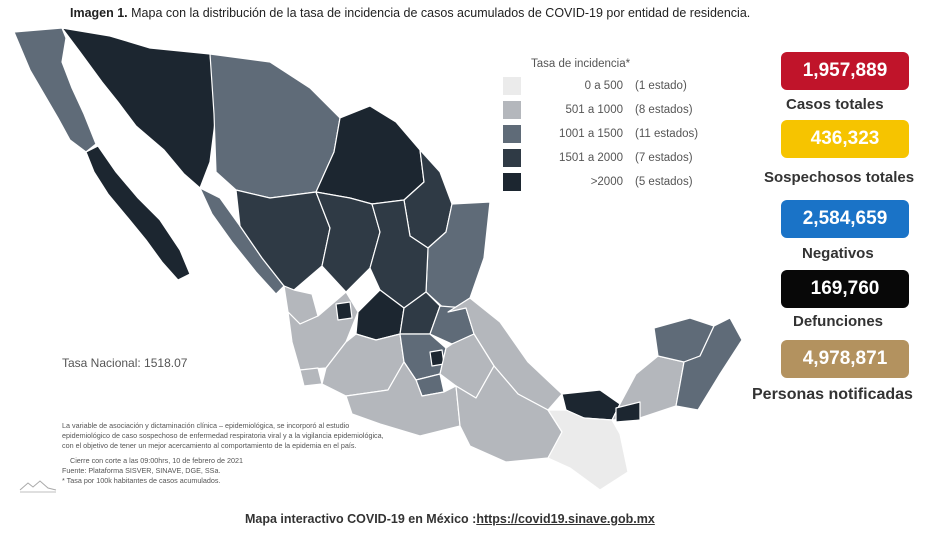  Describe the element at coordinates (709, 364) in the screenshot. I see `state-quintana-roo` at that location.